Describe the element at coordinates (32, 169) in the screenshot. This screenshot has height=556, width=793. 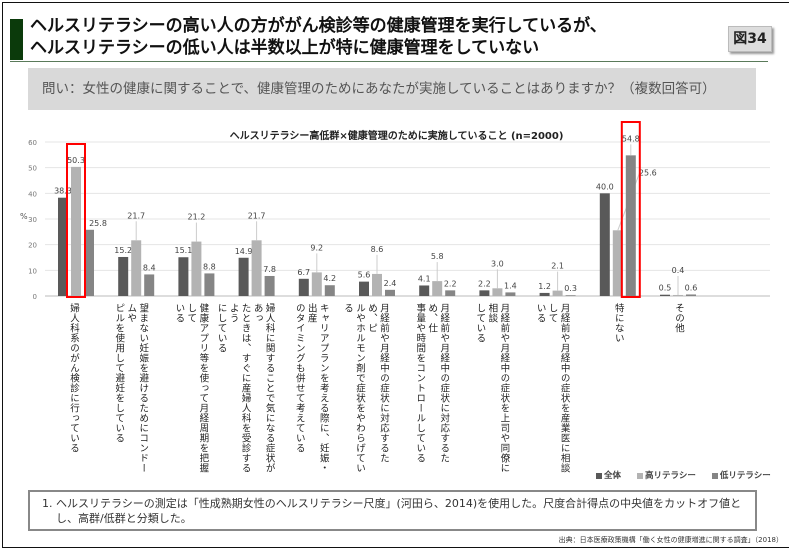
I see `y-tick-label: 50` at that location.